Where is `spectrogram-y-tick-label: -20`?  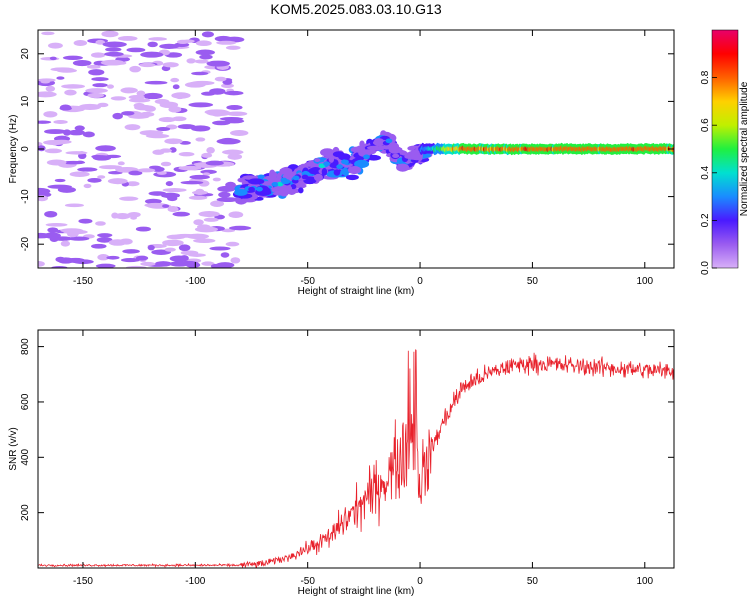
spectrogram-y-tick-label: -20 is located at coordinates (25, 244).